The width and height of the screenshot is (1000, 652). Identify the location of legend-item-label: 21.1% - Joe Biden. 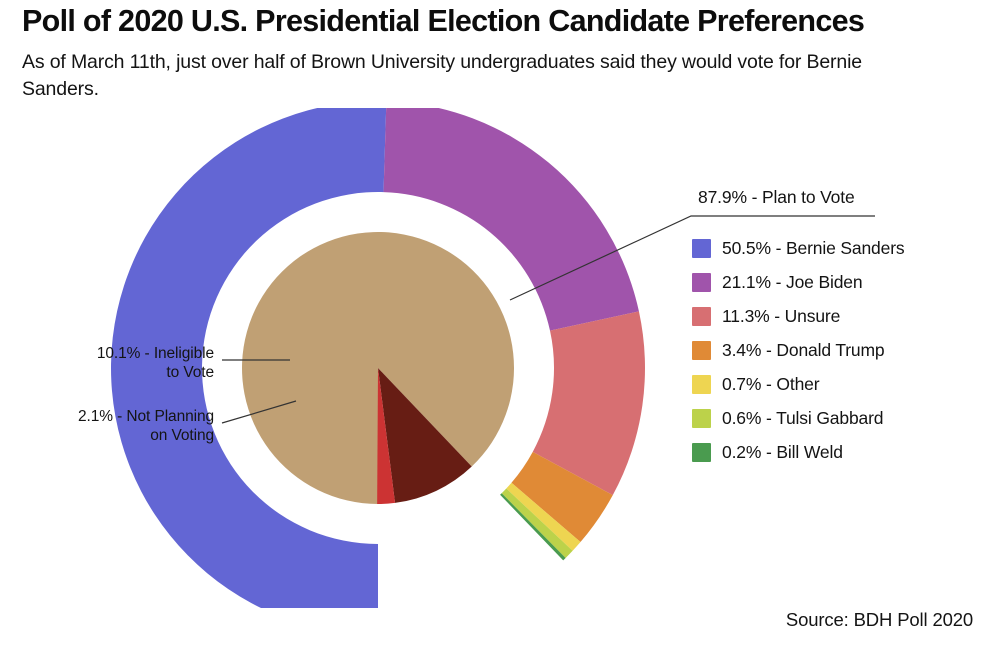
(792, 281).